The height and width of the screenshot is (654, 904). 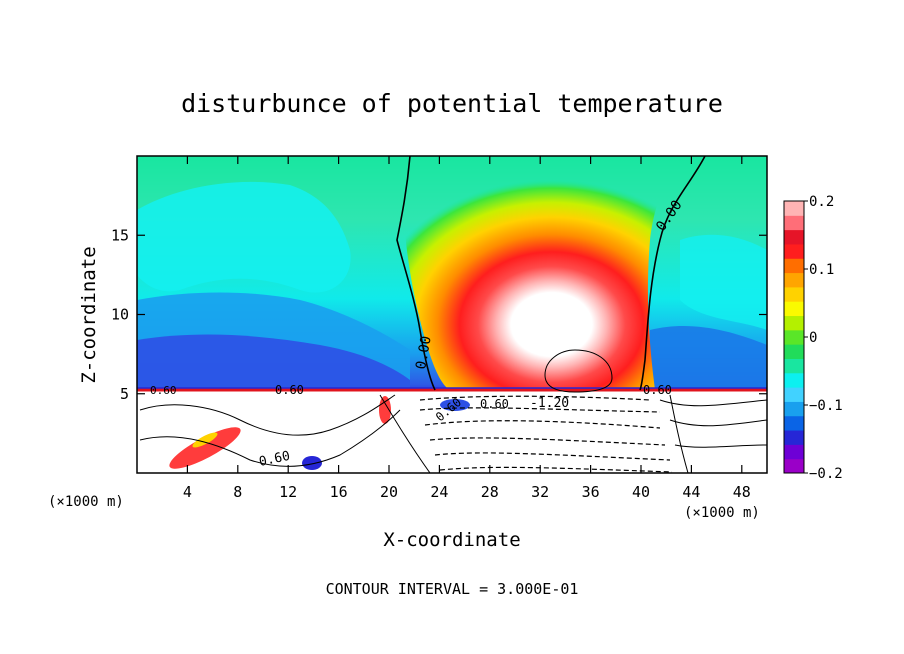 What do you see at coordinates (641, 492) in the screenshot?
I see `x-tick-label: 40` at bounding box center [641, 492].